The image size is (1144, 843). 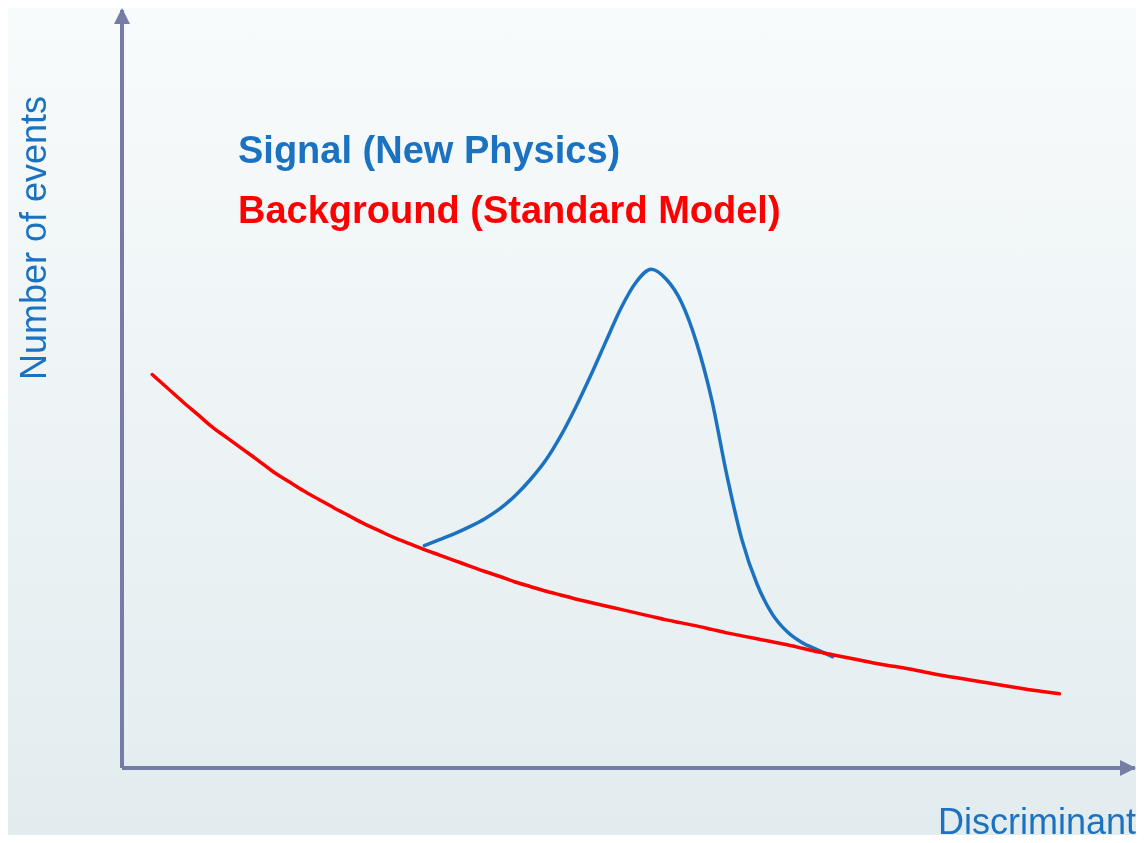 I want to click on text: Background (Standard Model), so click(x=509, y=210).